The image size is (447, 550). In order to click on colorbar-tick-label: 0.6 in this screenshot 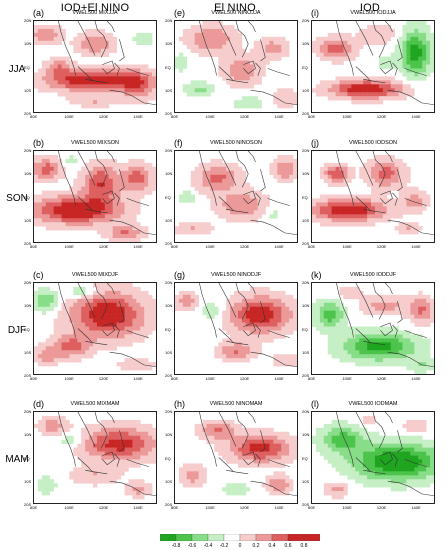, I will do `click(288, 546)`.